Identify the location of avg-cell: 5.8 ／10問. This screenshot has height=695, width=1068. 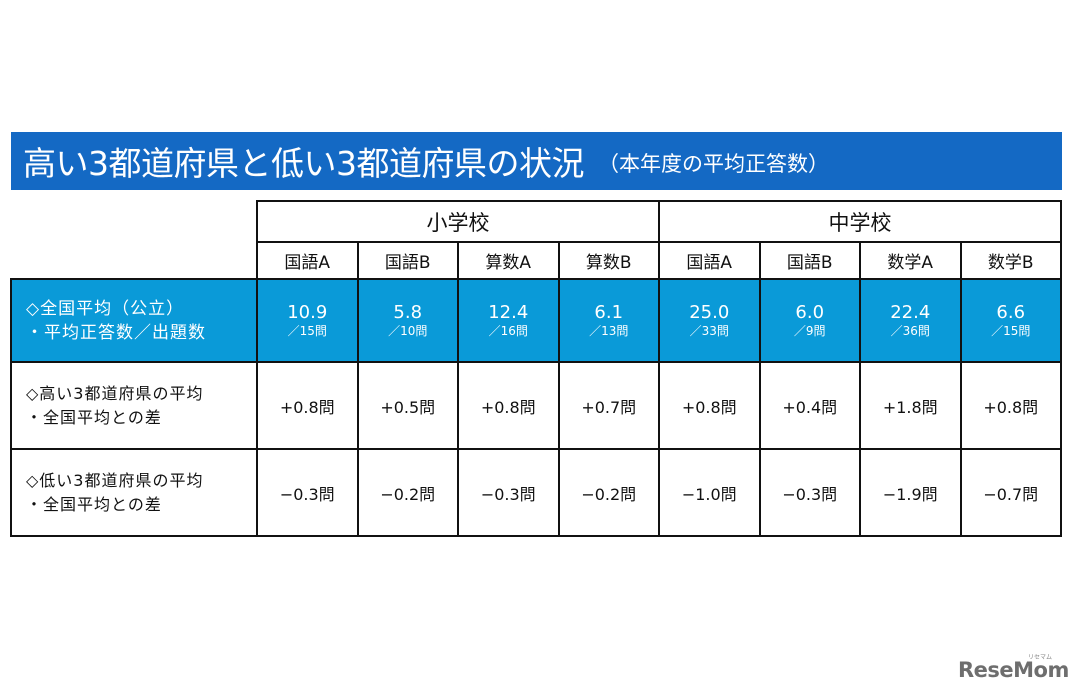
(407, 320).